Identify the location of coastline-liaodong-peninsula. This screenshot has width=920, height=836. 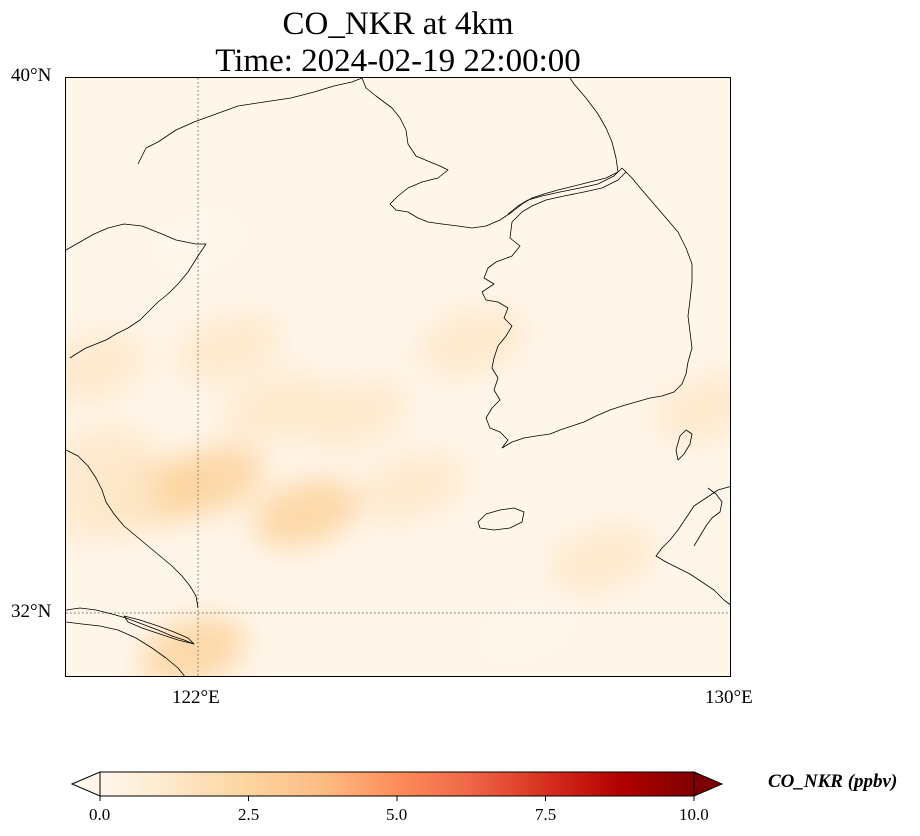
(490, 153).